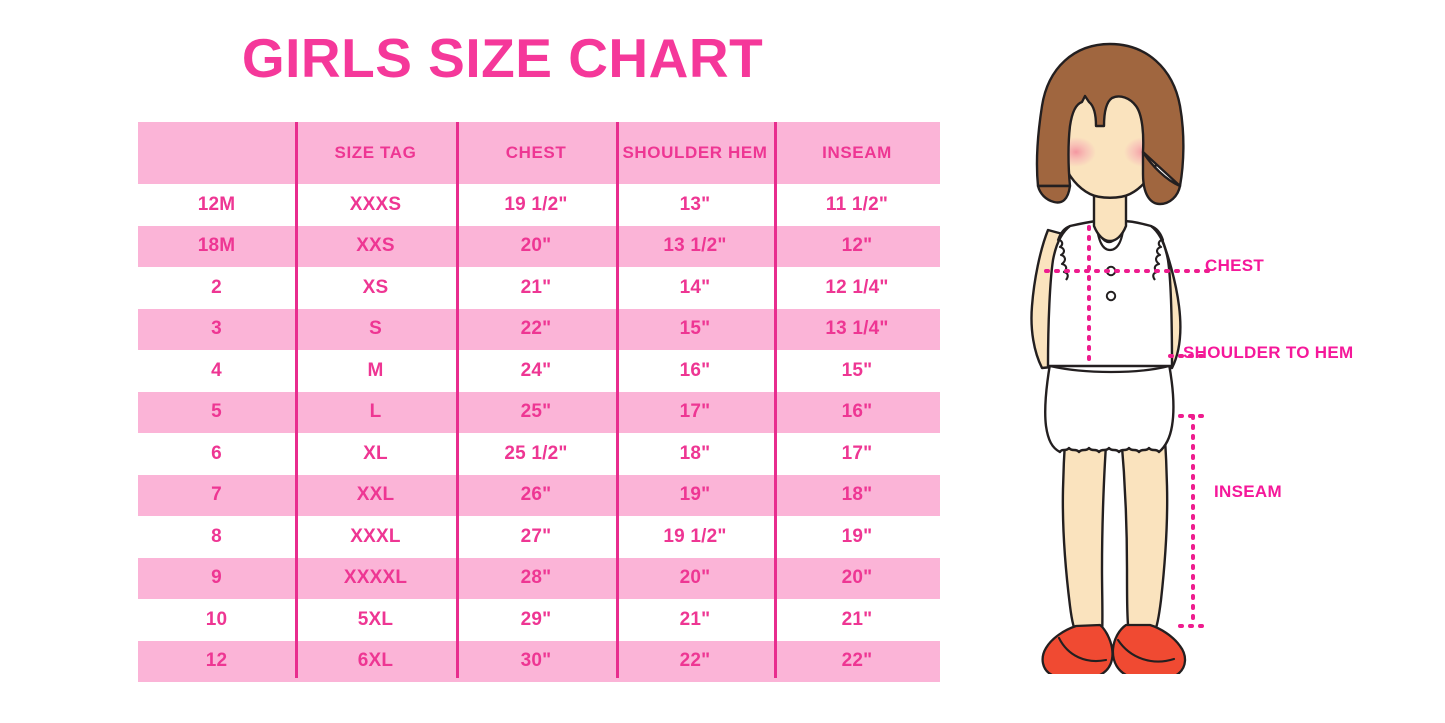 The image size is (1445, 723). I want to click on cell-chest: 21", so click(536, 288).